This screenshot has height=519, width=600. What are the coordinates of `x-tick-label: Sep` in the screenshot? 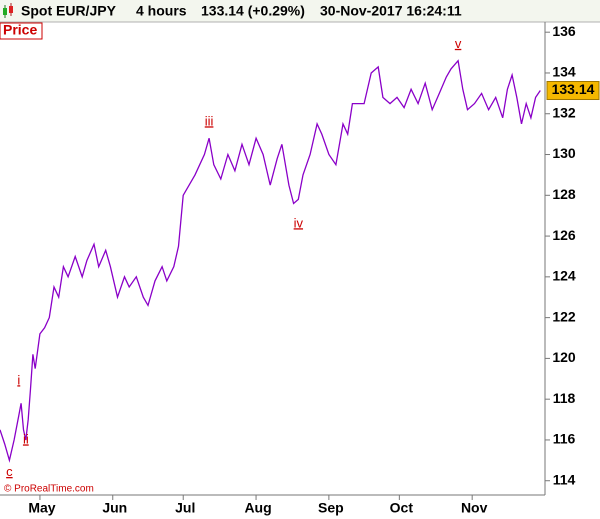 It's located at (331, 508).